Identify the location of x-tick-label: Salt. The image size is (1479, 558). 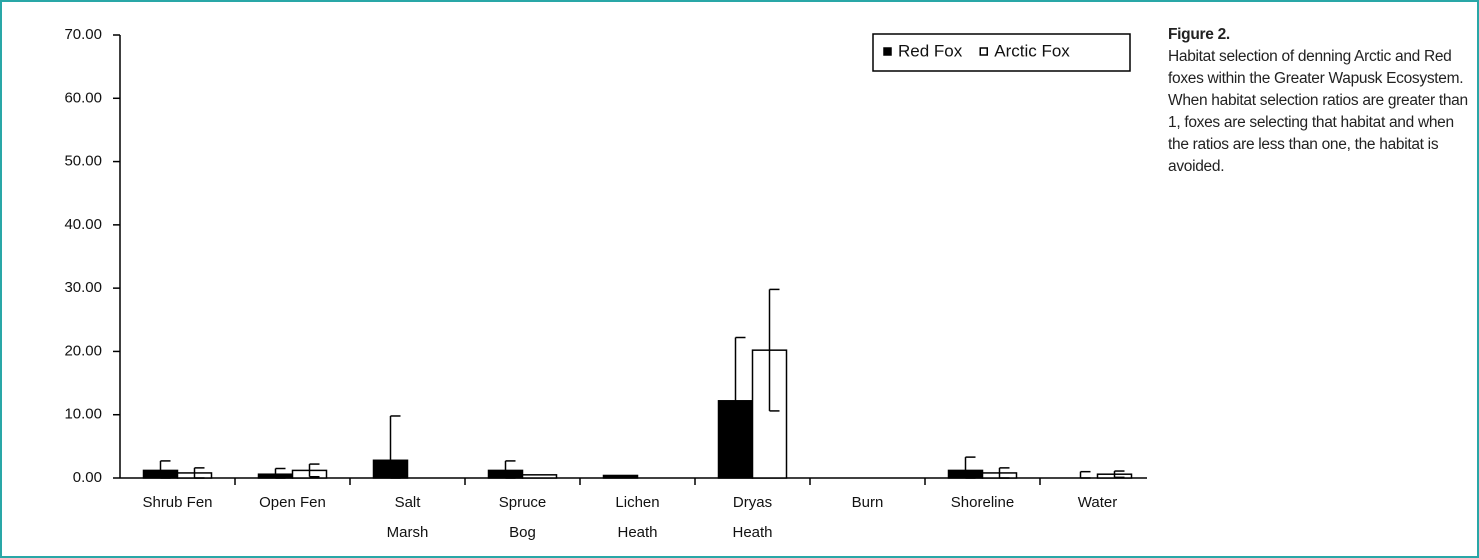
(408, 502).